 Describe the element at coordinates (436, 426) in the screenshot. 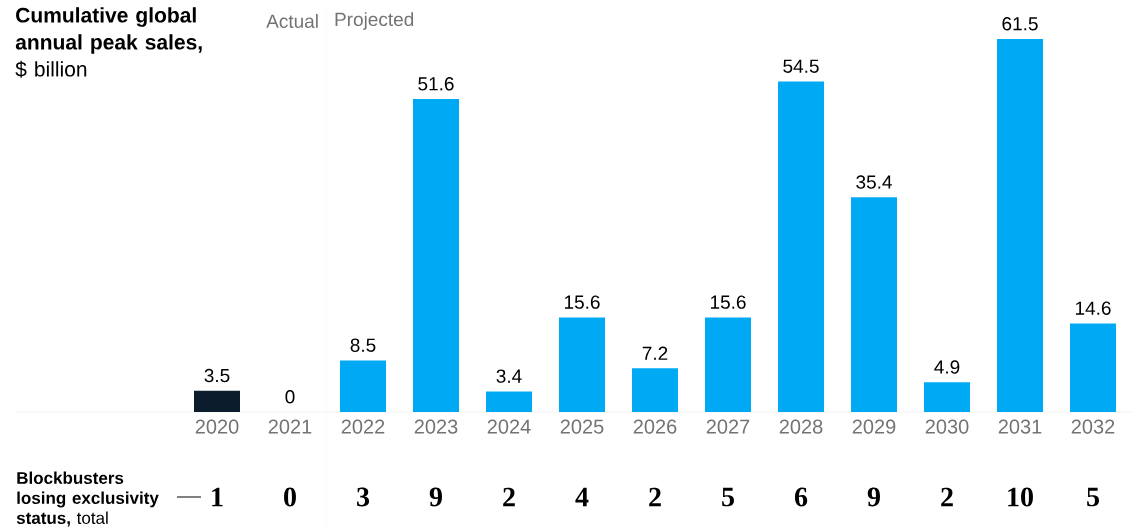

I see `x-tick-label: 2023` at that location.